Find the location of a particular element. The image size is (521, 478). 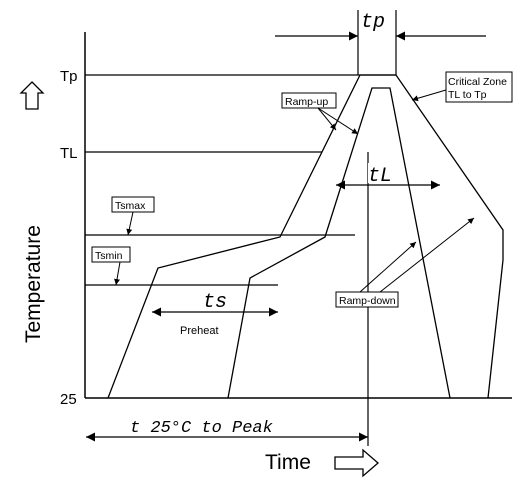

ramp-down-label: Ramp-down is located at coordinates (367, 301).